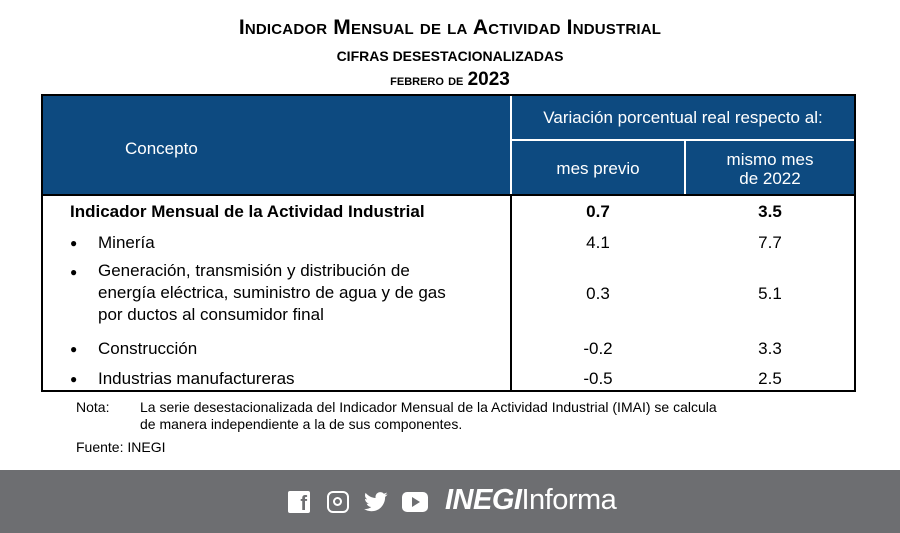  I want to click on col-mismo-mes: mismo mes de 2022, so click(770, 169).